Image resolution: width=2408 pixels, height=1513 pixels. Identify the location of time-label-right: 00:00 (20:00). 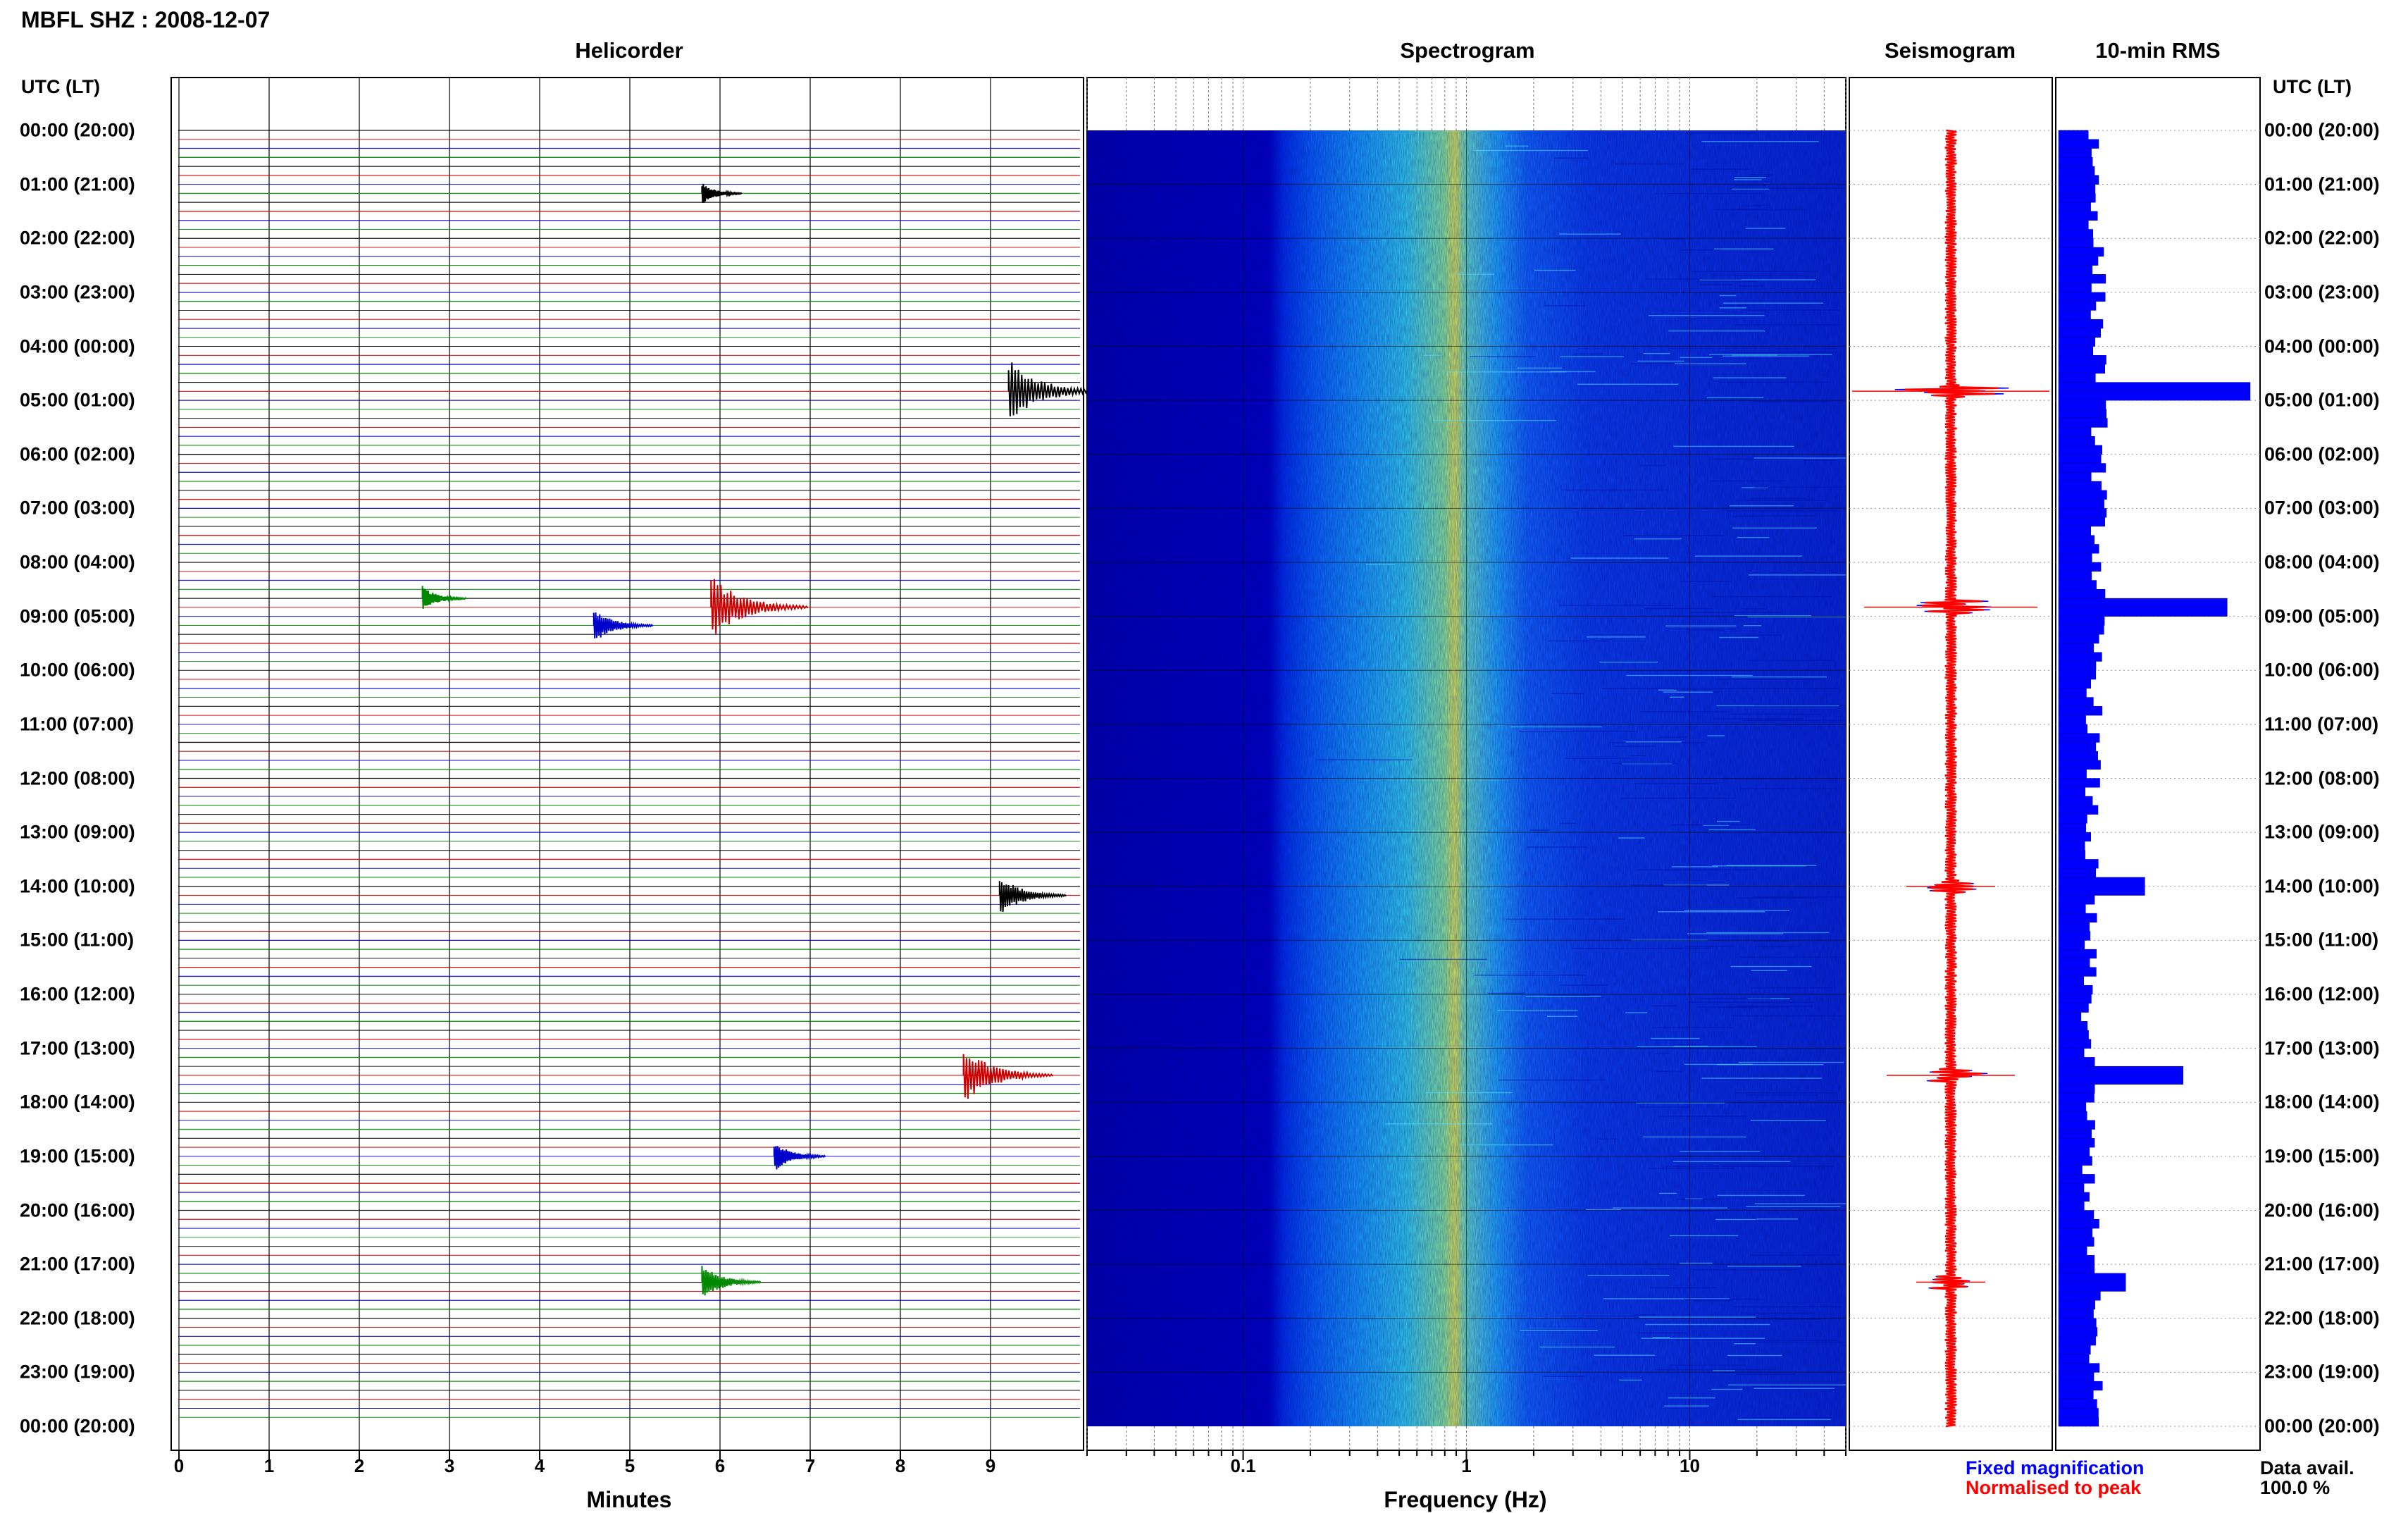
(2322, 130).